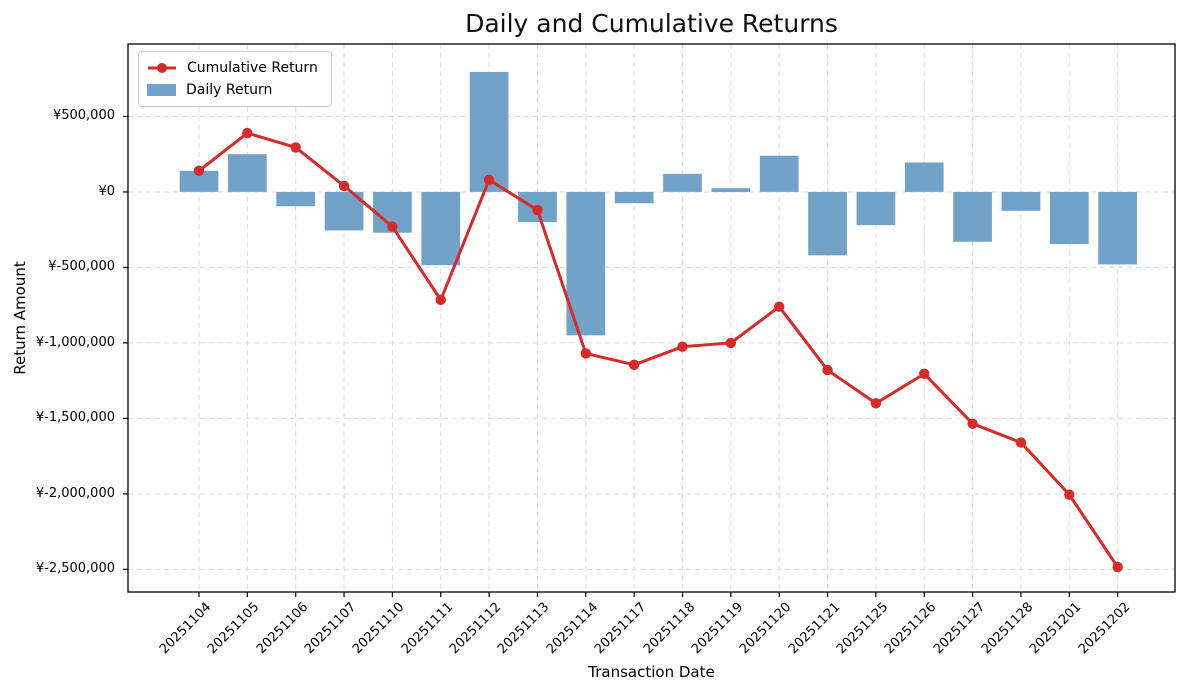  What do you see at coordinates (75, 493) in the screenshot?
I see `y-tick-label: ¥-2,000,000` at bounding box center [75, 493].